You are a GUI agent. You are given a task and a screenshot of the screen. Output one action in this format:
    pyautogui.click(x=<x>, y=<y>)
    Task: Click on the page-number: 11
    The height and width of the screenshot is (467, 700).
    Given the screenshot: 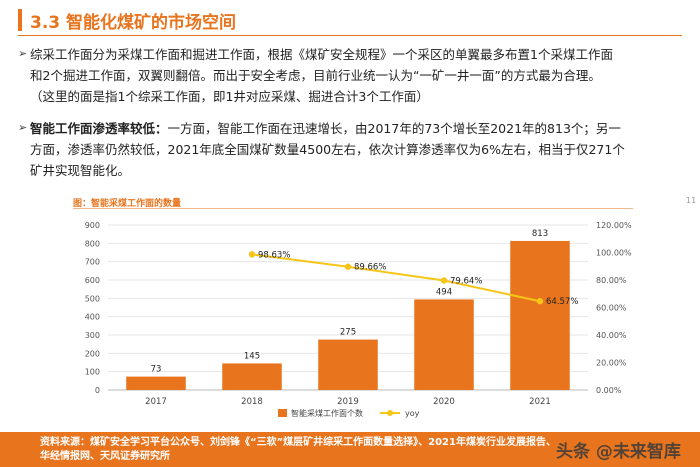 What is the action you would take?
    pyautogui.click(x=691, y=200)
    